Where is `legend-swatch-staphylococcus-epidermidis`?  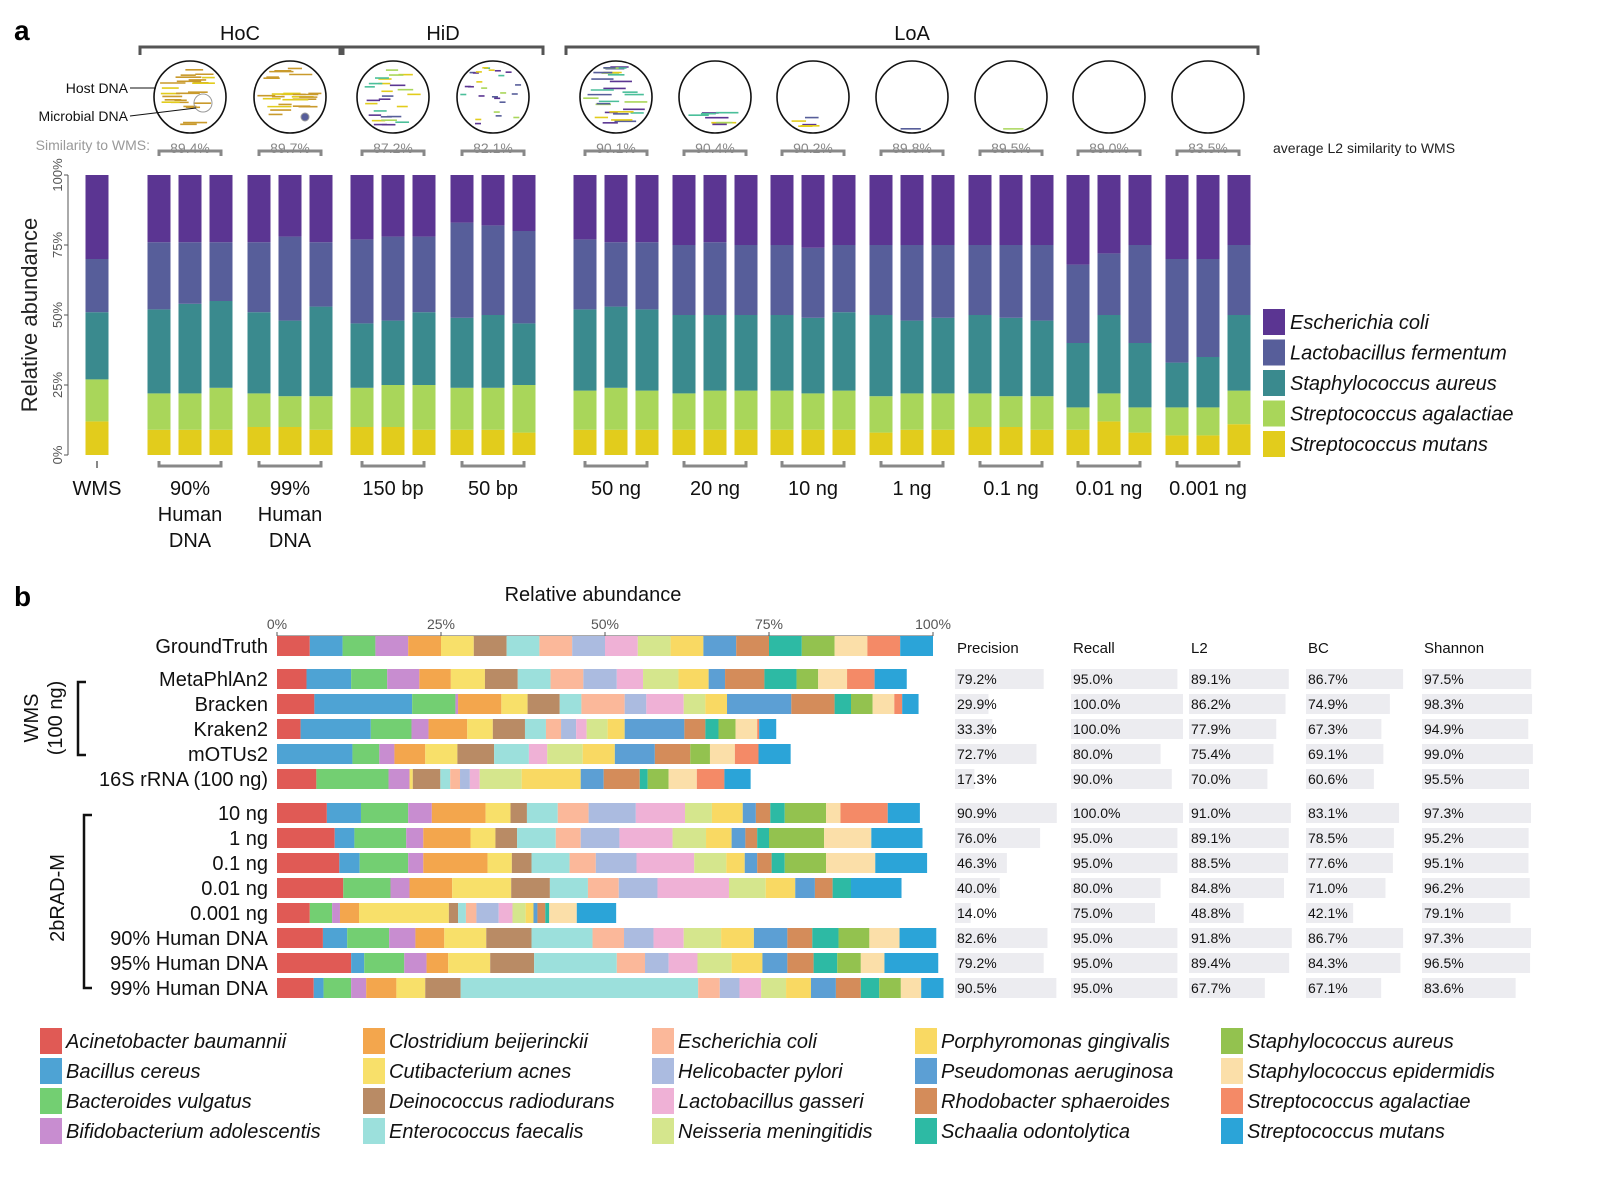 legend-swatch-staphylococcus-epidermidis is located at coordinates (1232, 1071).